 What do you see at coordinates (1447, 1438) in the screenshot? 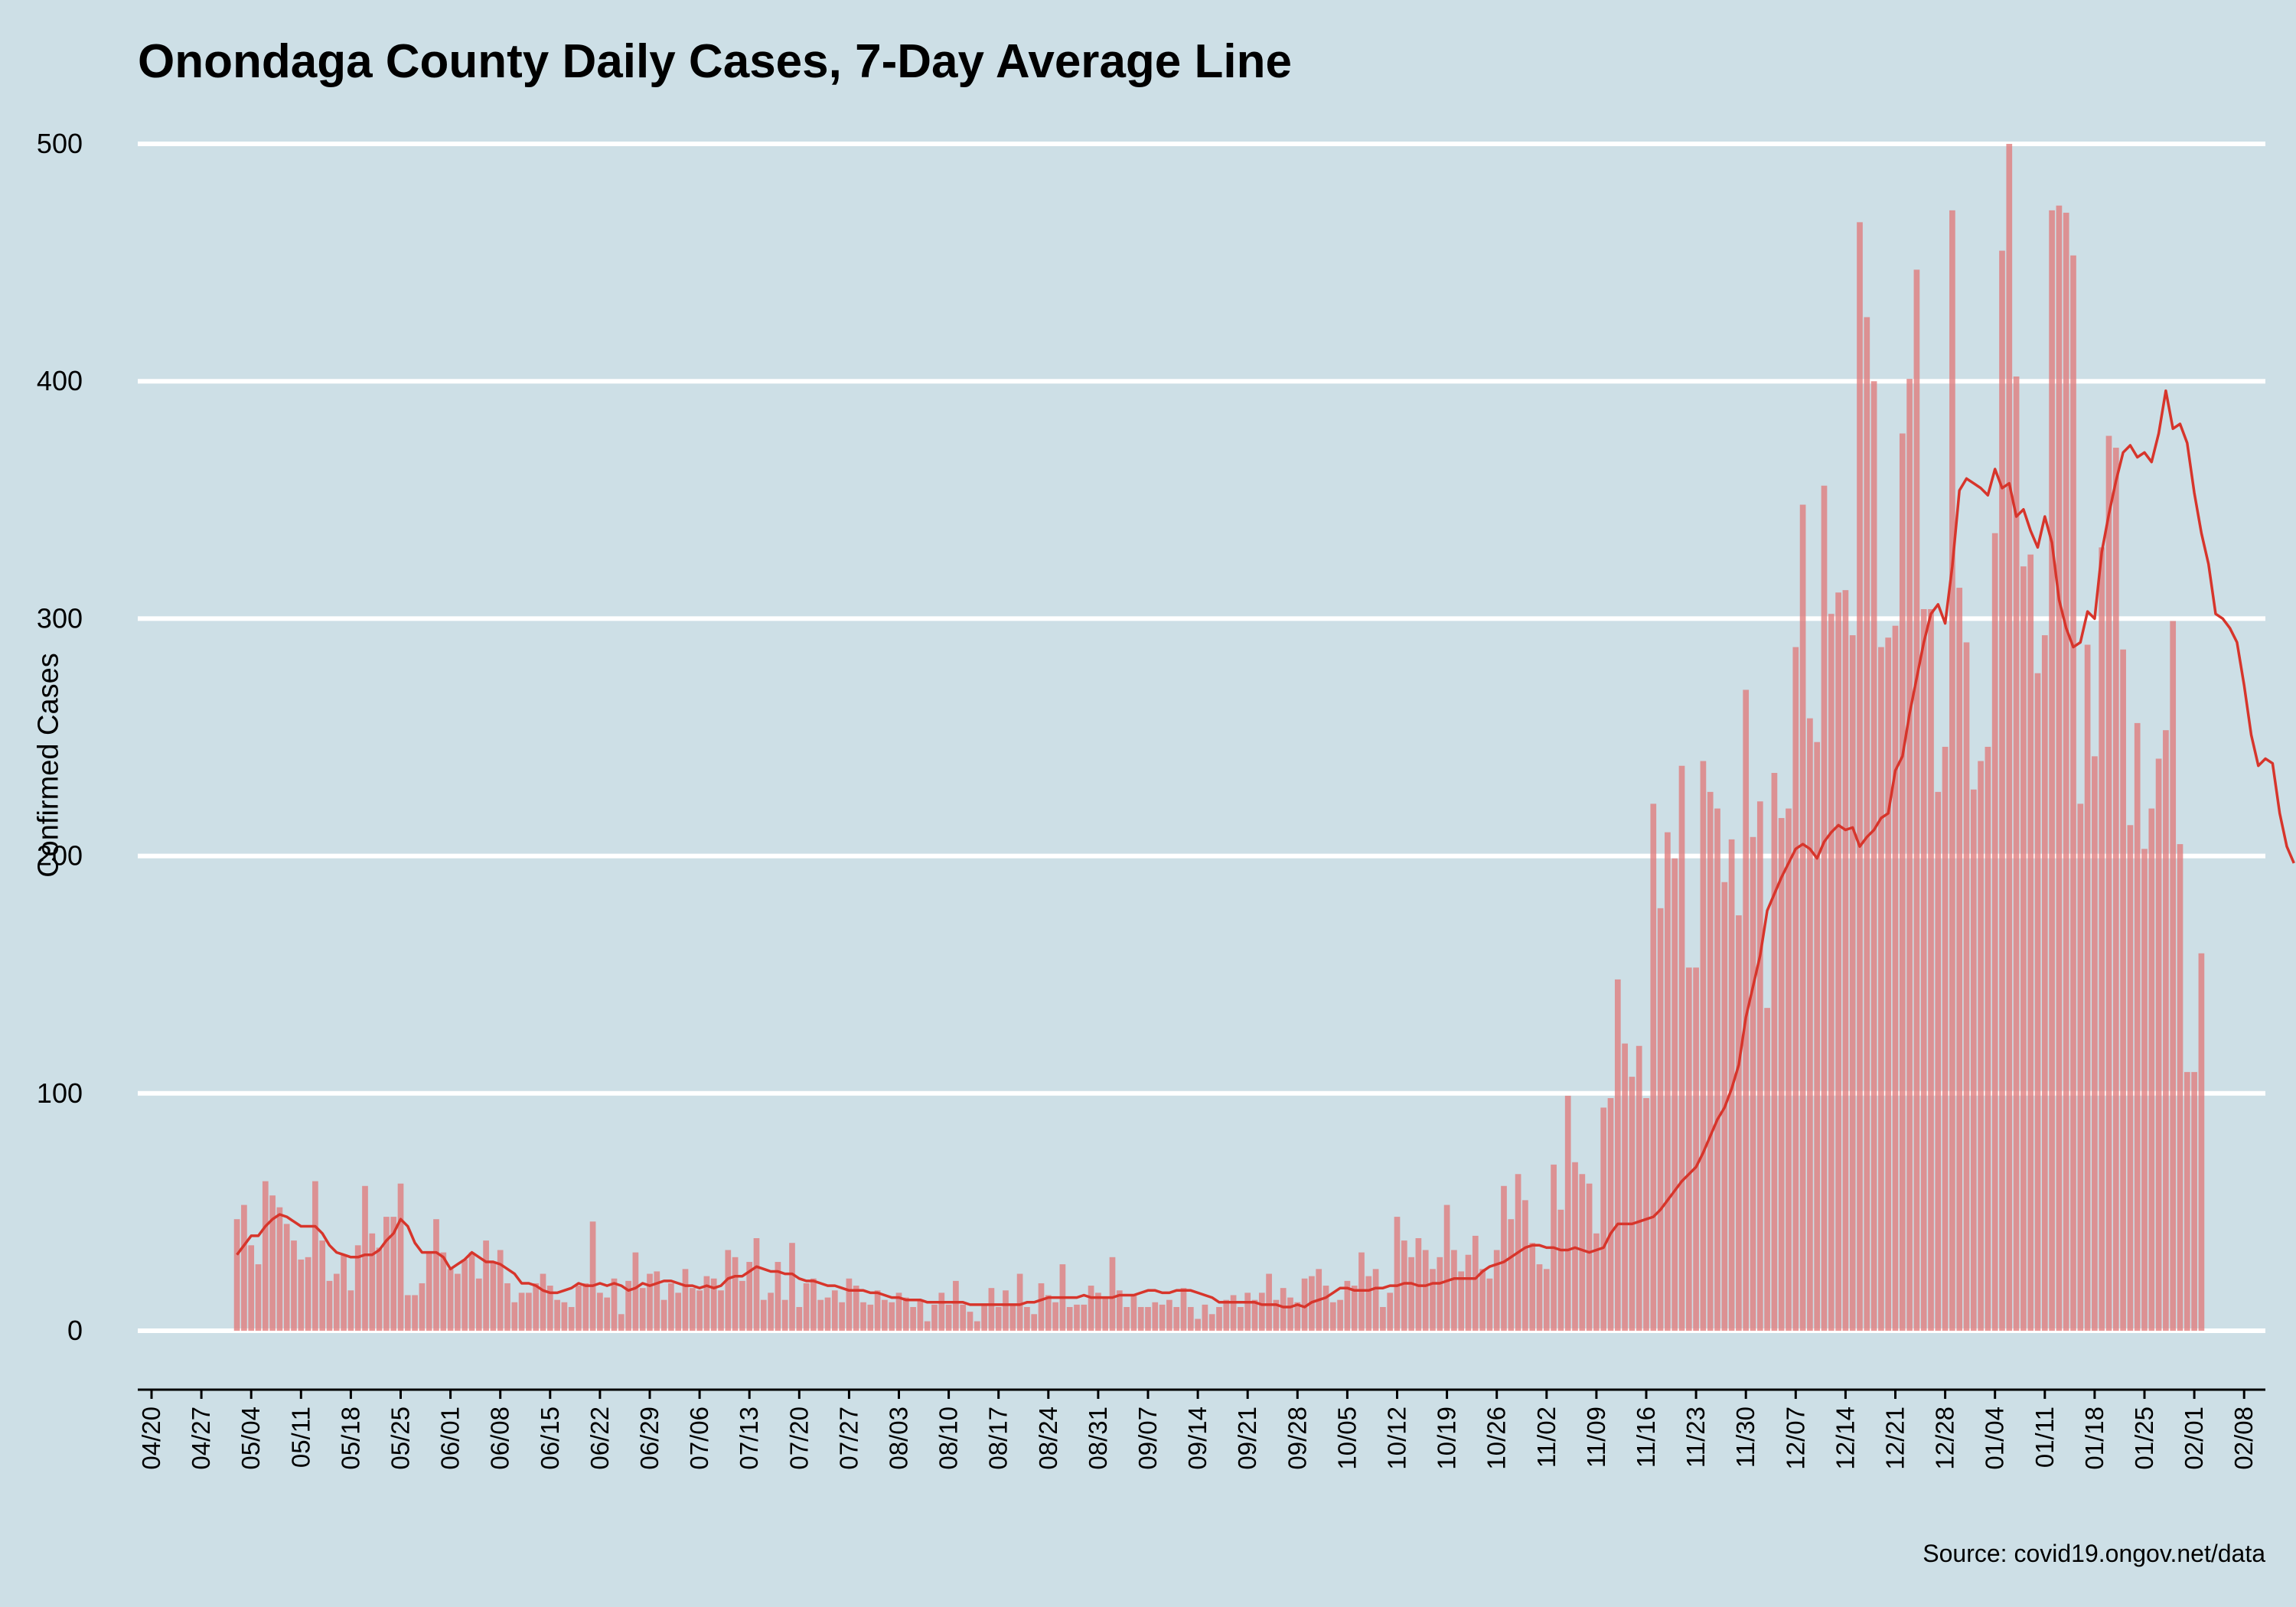
I see `x-tick-label: 10/19` at bounding box center [1447, 1438].